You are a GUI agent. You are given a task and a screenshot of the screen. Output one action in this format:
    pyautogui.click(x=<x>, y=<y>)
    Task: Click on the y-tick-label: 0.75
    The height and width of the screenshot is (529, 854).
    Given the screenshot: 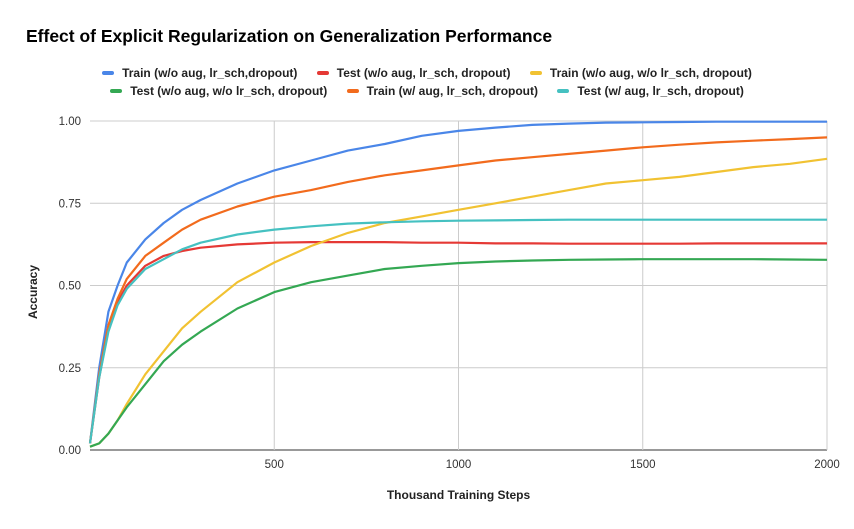 What is the action you would take?
    pyautogui.click(x=70, y=204)
    